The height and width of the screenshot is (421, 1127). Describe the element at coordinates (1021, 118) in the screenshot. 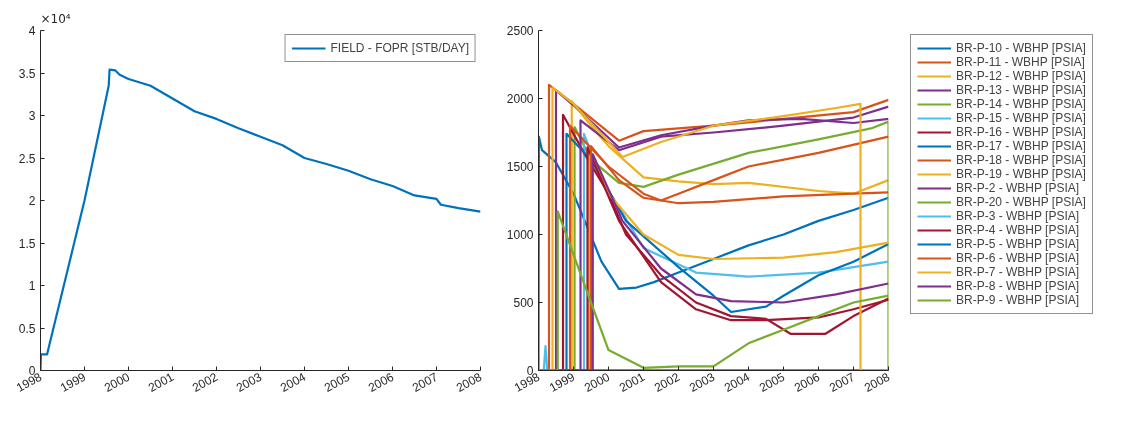

I see `legend-label: BR-P-15 - WBHP [PSIA]` at that location.